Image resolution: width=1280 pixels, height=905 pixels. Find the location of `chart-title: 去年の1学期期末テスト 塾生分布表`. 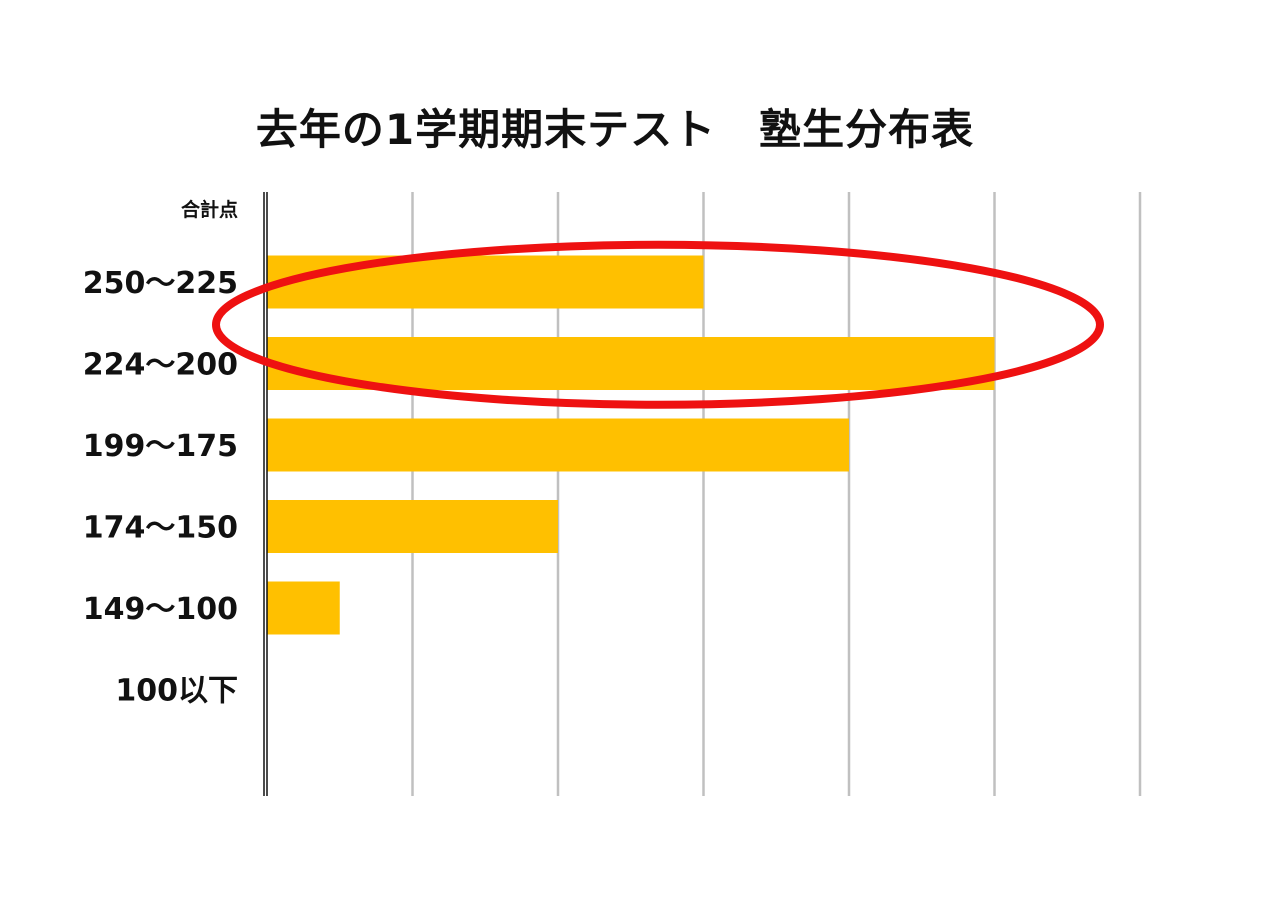

chart-title: 去年の1学期期末テスト 塾生分布表 is located at coordinates (615, 129).